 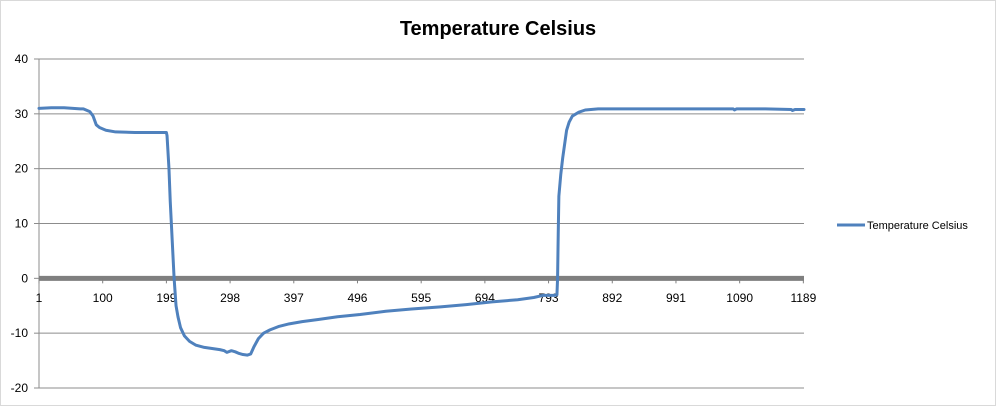 I want to click on y-axis-tick-label: -10, so click(x=20, y=333).